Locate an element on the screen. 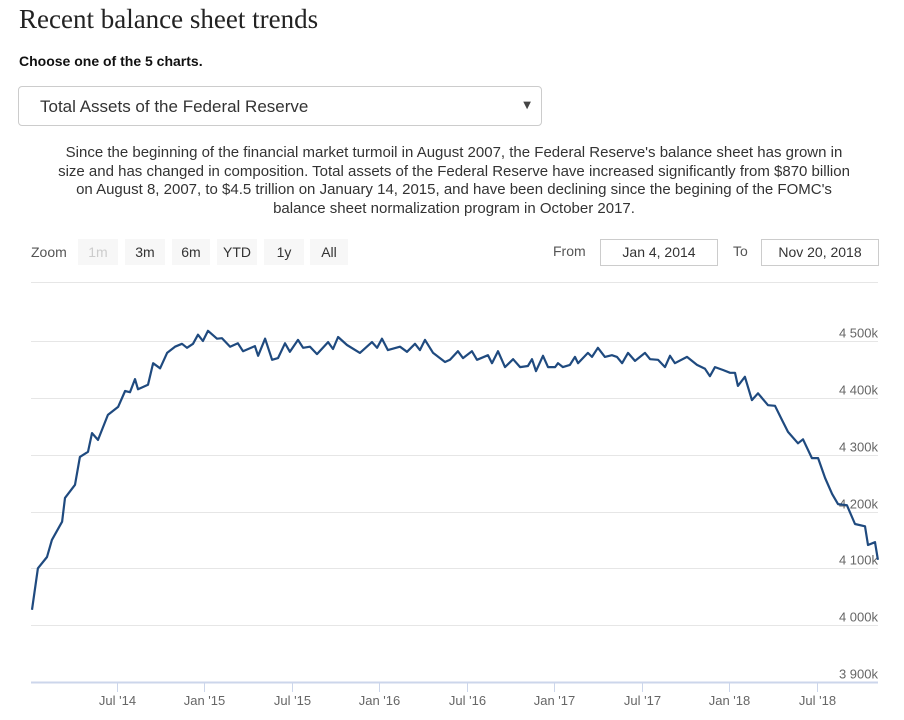 The width and height of the screenshot is (904, 720). chart-select: Total Assets of the Federal Reserve ▼ is located at coordinates (280, 106).